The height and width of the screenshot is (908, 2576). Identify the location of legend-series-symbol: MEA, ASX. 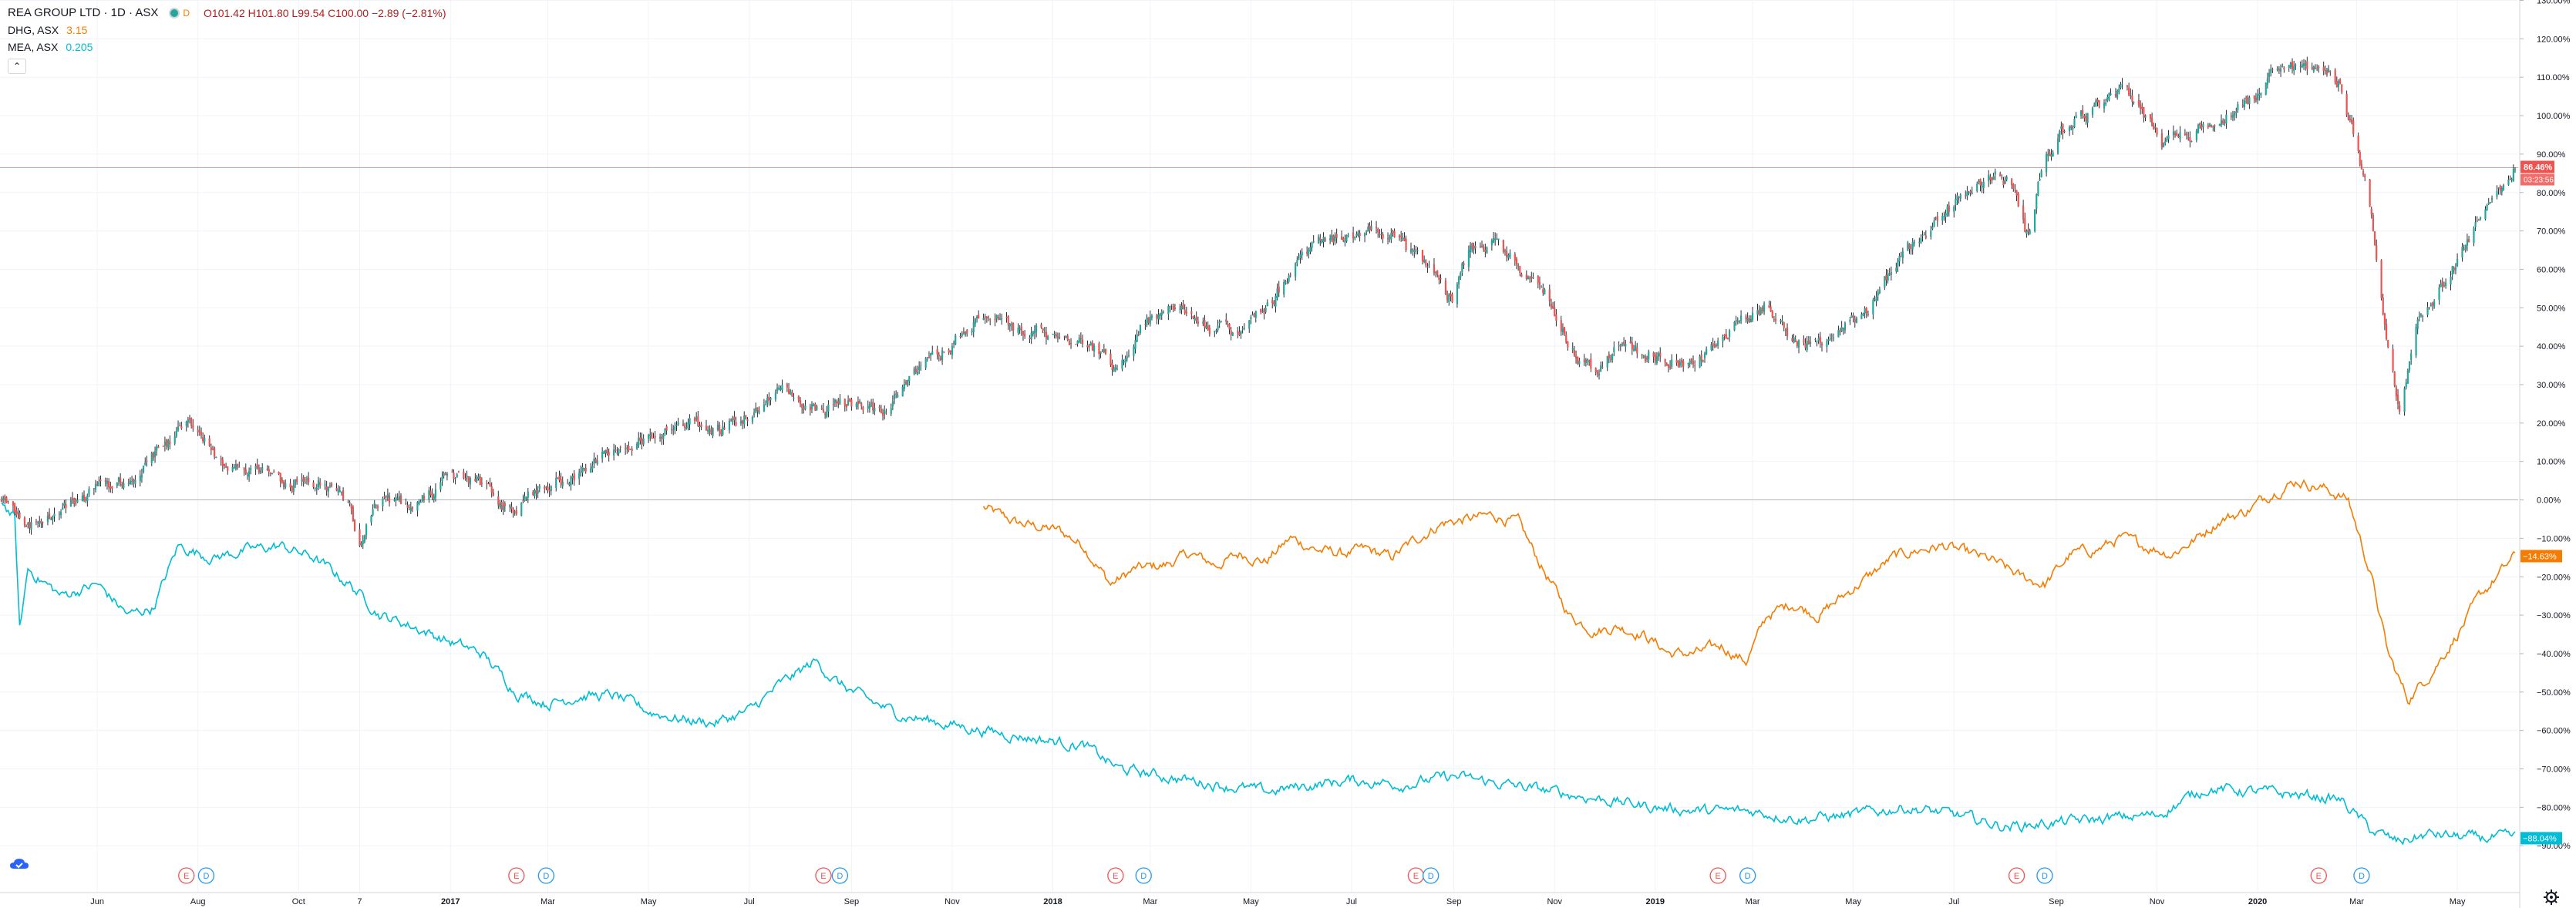
(33, 47).